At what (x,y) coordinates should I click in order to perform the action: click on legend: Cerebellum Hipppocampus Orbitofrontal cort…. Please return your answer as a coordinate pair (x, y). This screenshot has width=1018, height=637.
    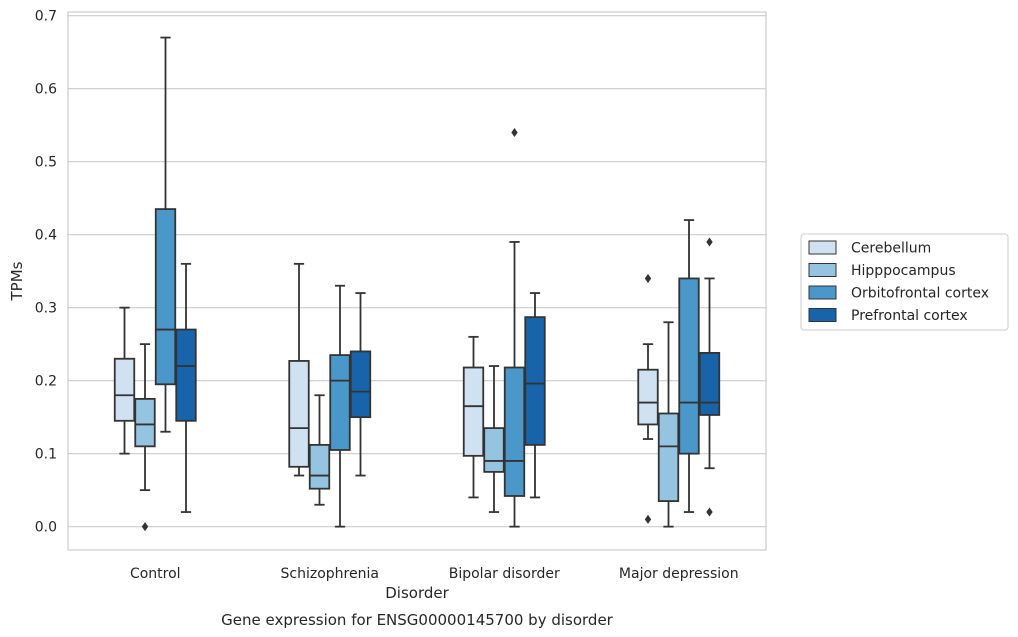
    Looking at the image, I should click on (904, 282).